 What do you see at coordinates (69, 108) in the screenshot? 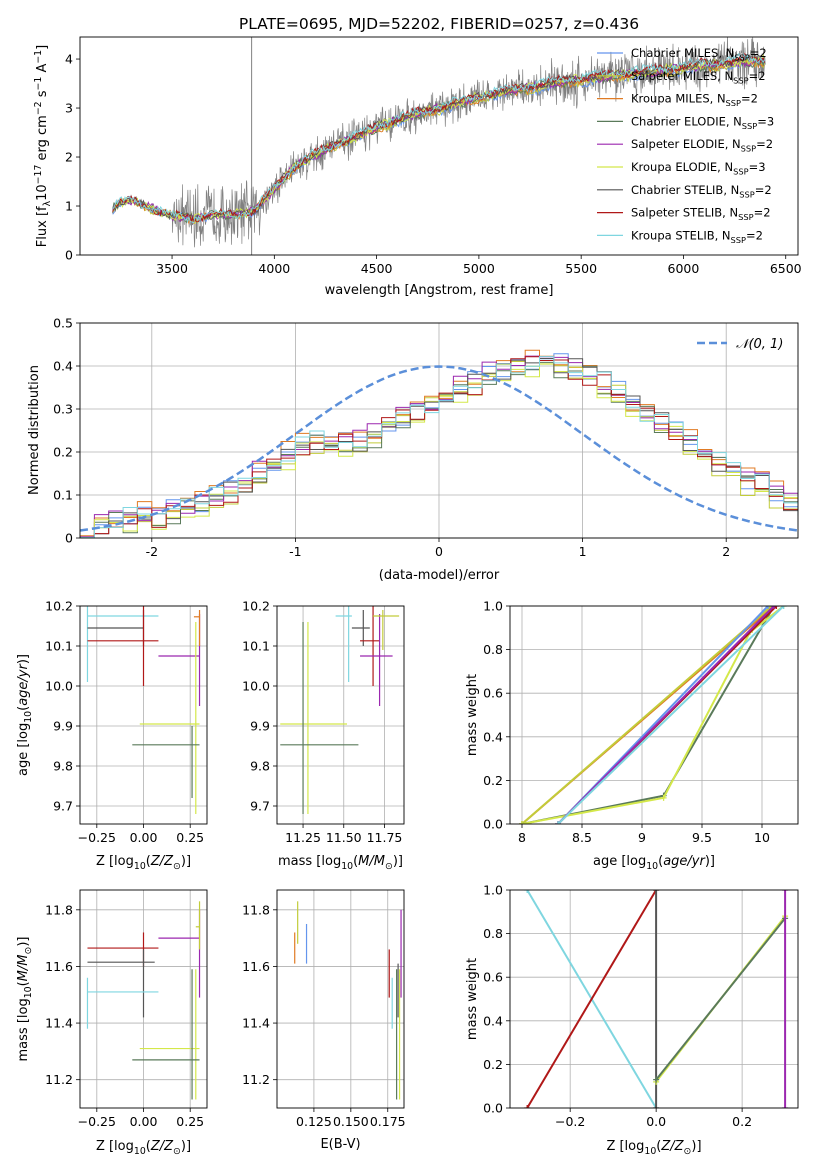
I see `y-tick-label: 3` at bounding box center [69, 108].